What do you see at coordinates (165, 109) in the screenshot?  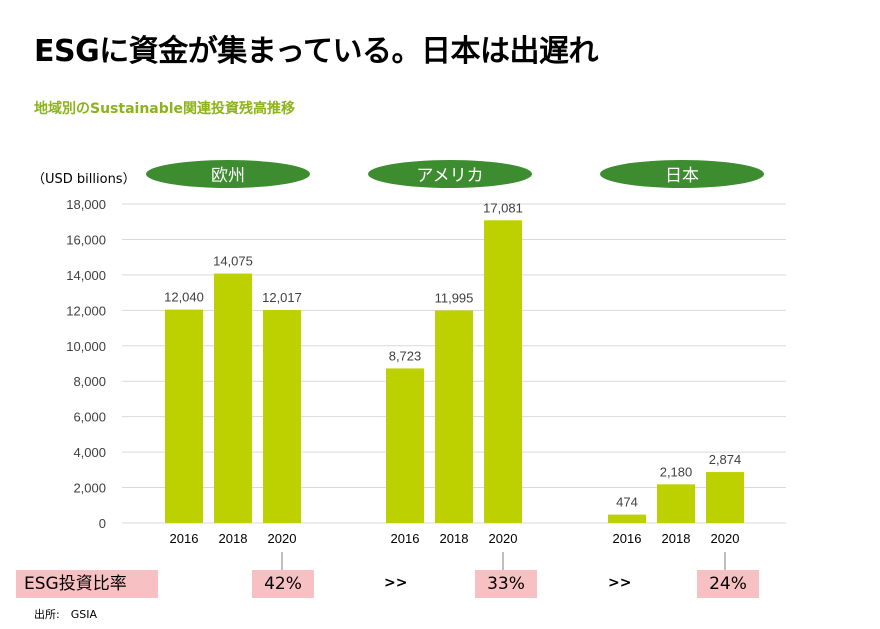 I see `chart-subtitle: 地域別のSustainable関連投資残高推移` at bounding box center [165, 109].